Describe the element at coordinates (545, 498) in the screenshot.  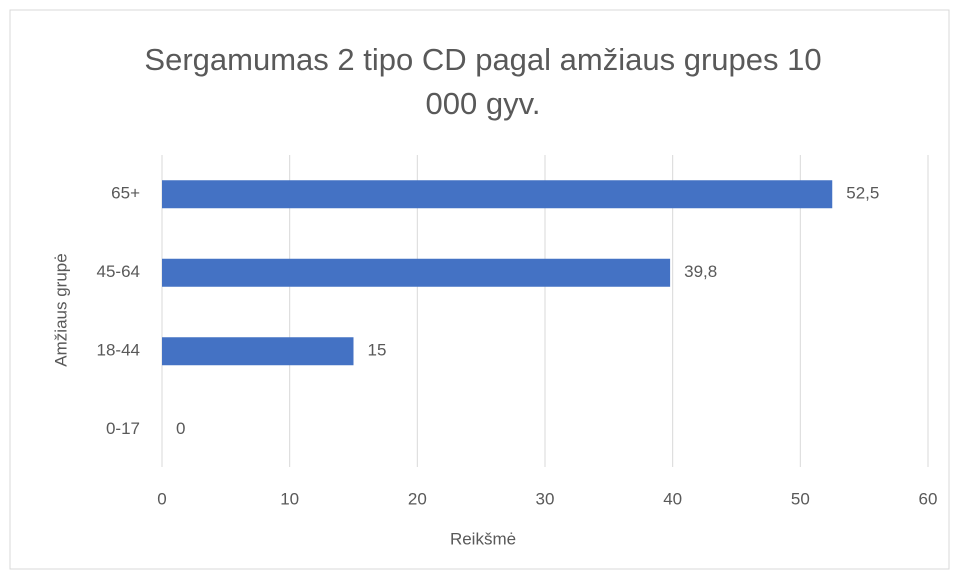
I see `x-tick-label: 30` at that location.